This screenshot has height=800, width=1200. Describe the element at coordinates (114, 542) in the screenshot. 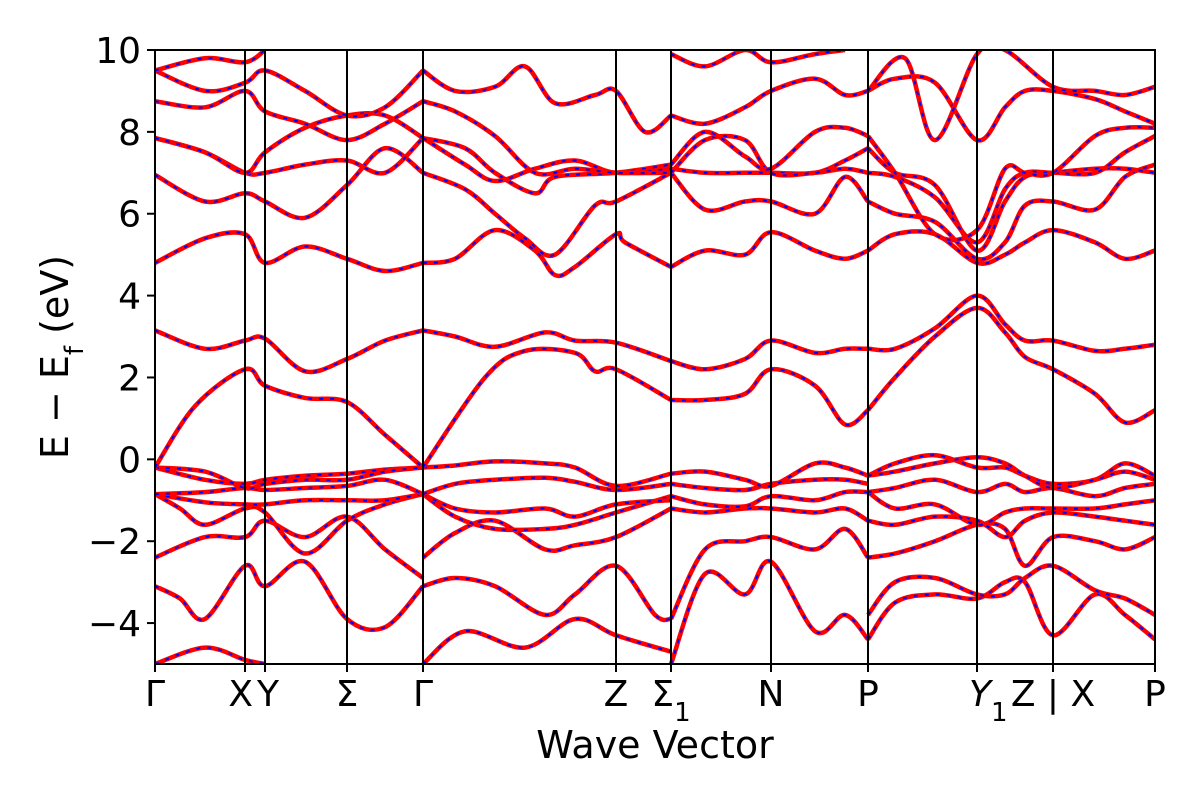

I see `y-tick-label-6: −2` at that location.